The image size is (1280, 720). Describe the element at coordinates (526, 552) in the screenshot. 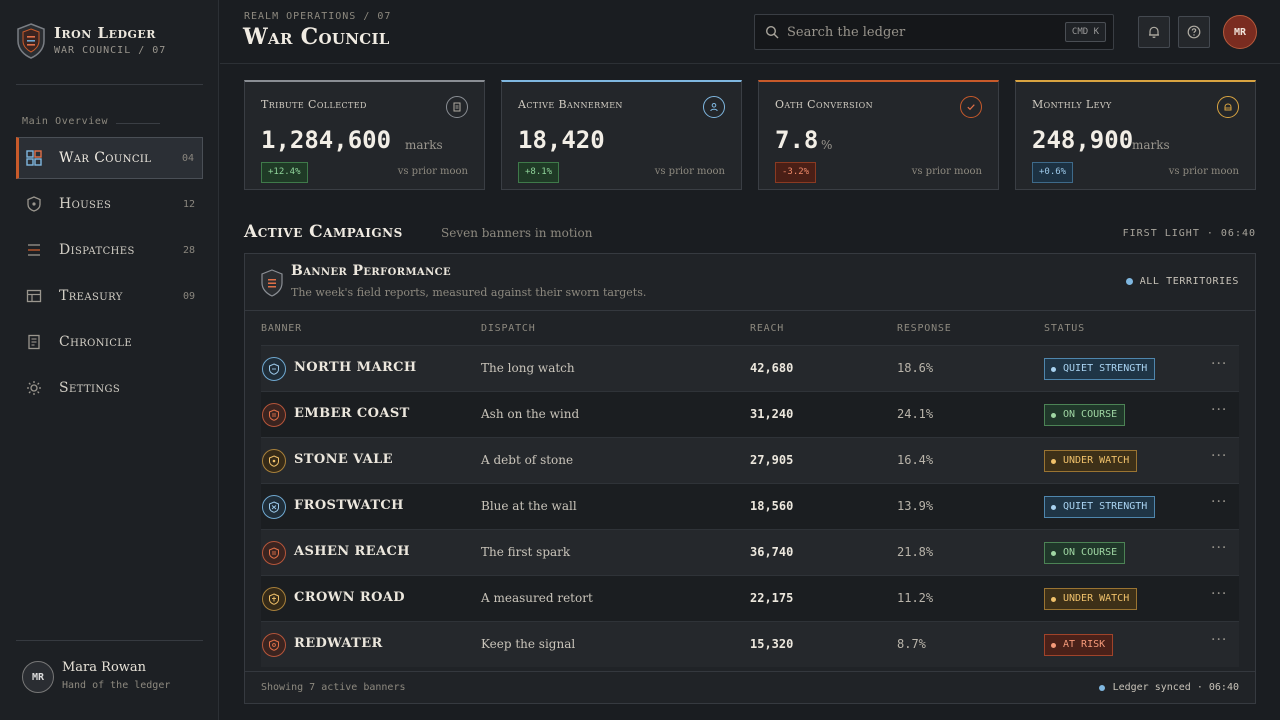

I see `dispatch-text: The first spark` at that location.